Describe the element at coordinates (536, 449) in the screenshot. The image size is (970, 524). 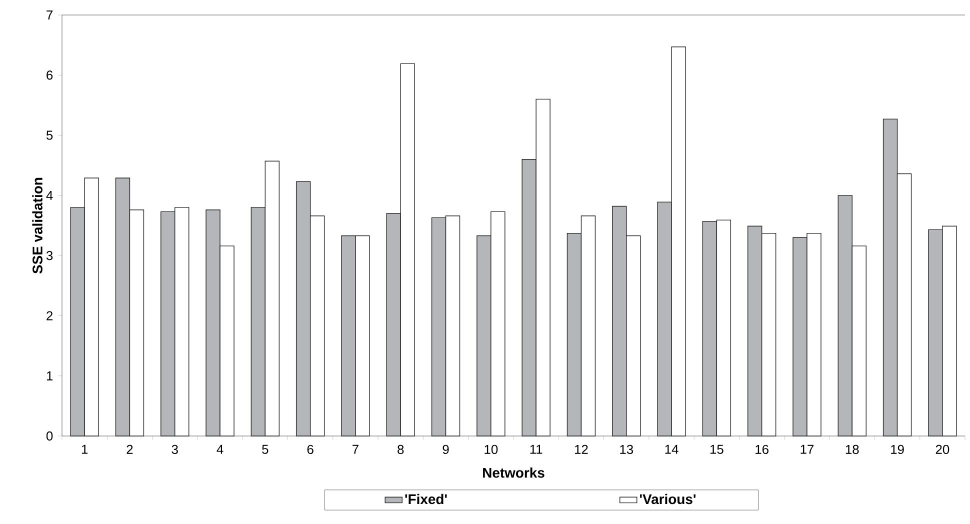
I see `x-tick-label: 11` at that location.